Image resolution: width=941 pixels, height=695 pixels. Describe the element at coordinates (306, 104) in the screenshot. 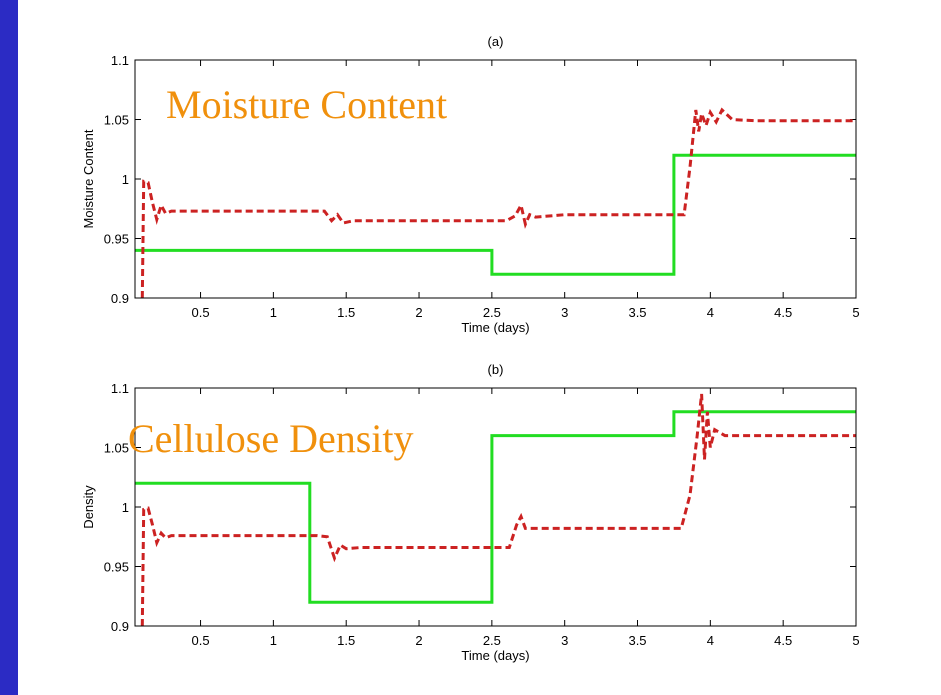

I see `overlay-label-moisture-content: Moisture Content` at that location.